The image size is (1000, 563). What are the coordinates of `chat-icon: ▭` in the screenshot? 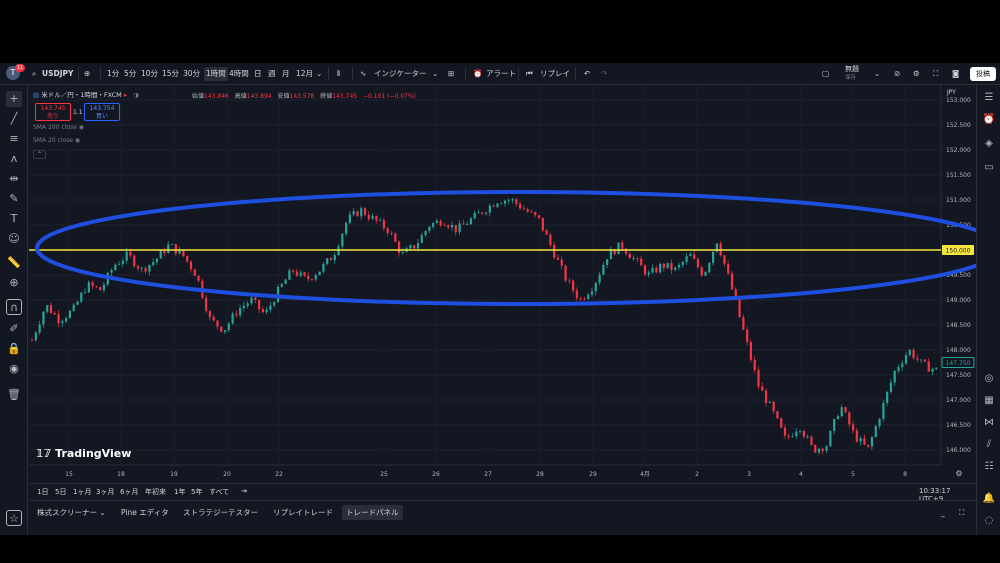 It's located at (989, 167).